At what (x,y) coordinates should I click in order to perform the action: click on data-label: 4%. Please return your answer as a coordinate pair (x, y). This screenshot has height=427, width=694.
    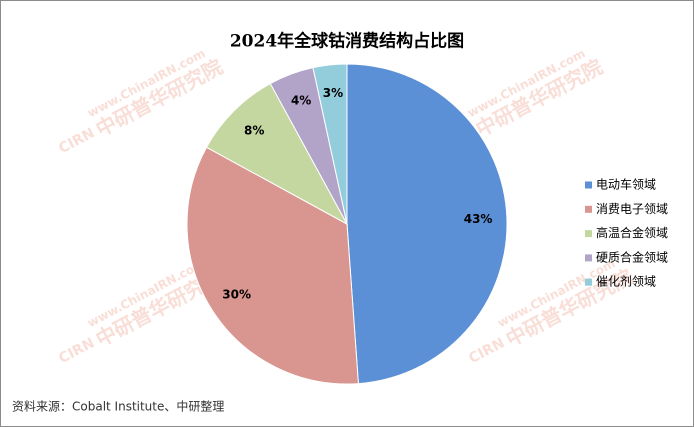
    Looking at the image, I should click on (301, 101).